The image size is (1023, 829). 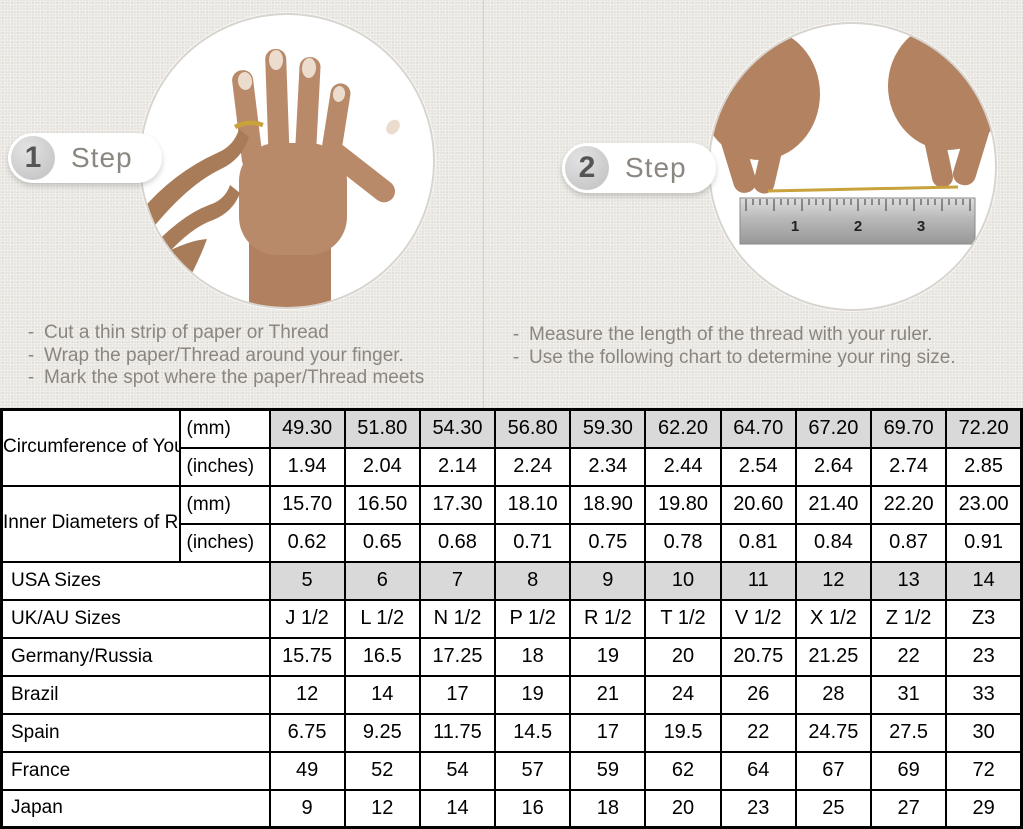 I want to click on value-cell: R 1/2, so click(x=608, y=618).